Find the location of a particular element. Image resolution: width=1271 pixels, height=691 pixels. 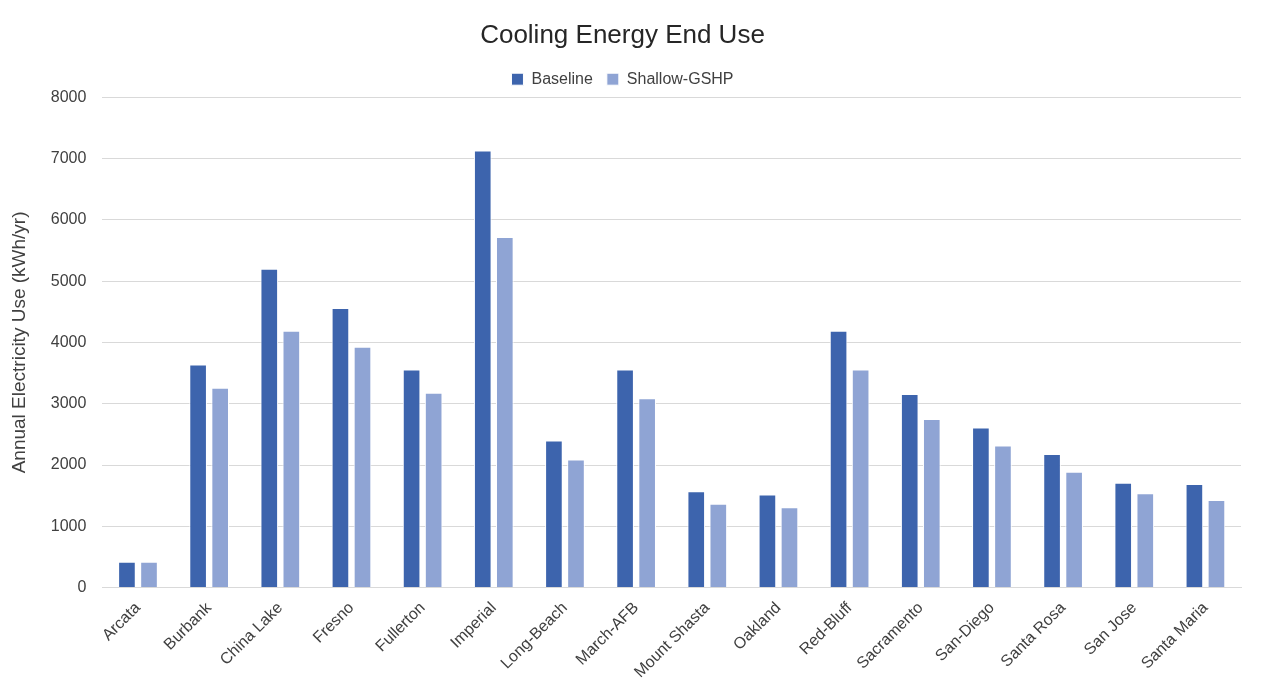

y-tick-label: 6000 is located at coordinates (68, 219).